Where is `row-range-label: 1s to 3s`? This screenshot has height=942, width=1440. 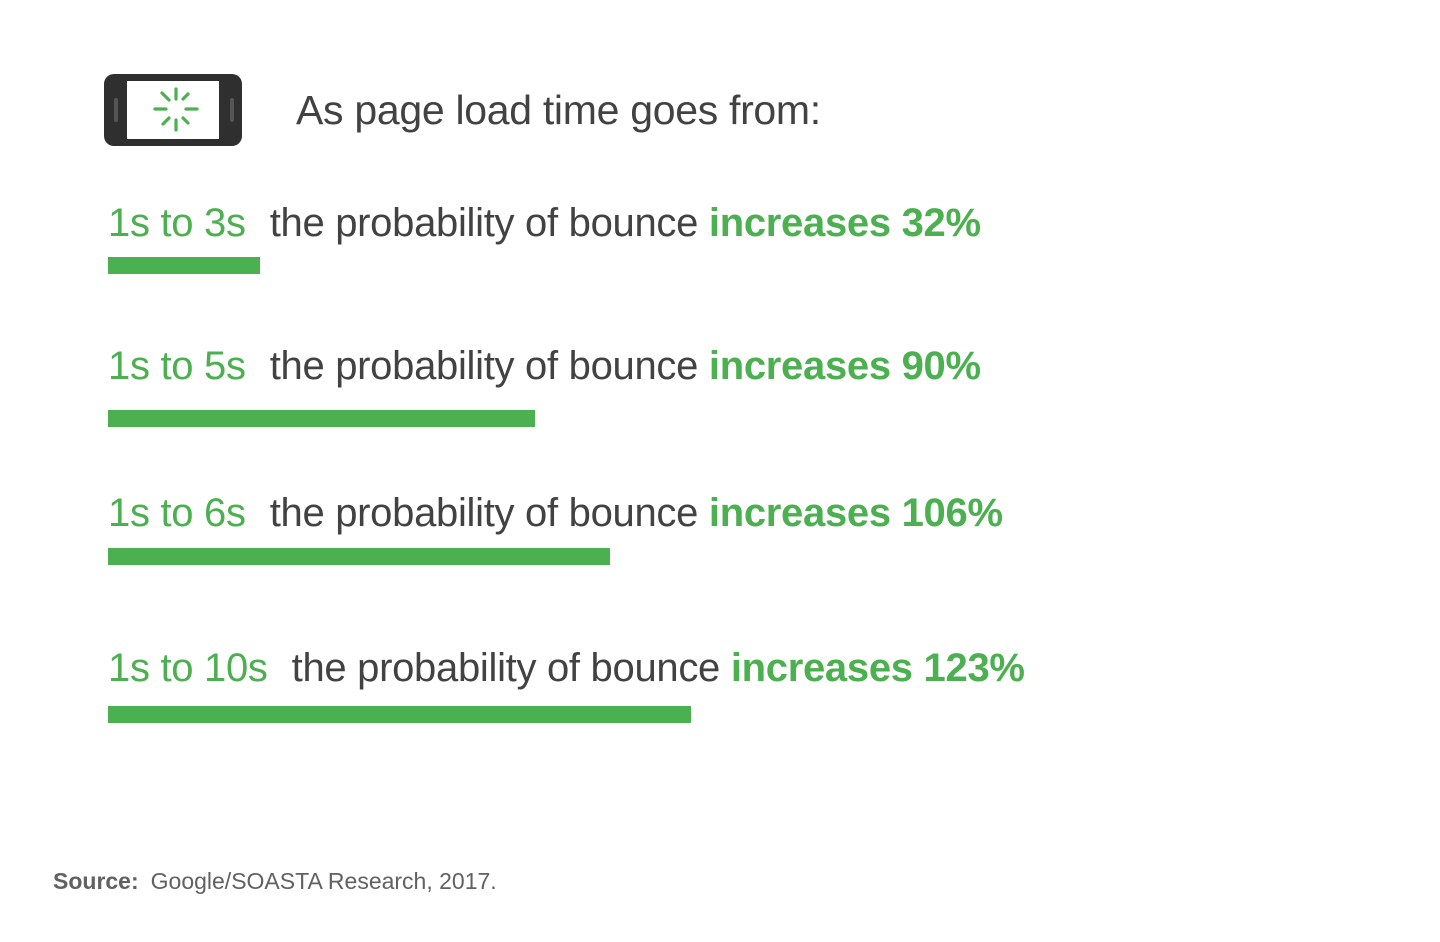
row-range-label: 1s to 3s is located at coordinates (177, 223).